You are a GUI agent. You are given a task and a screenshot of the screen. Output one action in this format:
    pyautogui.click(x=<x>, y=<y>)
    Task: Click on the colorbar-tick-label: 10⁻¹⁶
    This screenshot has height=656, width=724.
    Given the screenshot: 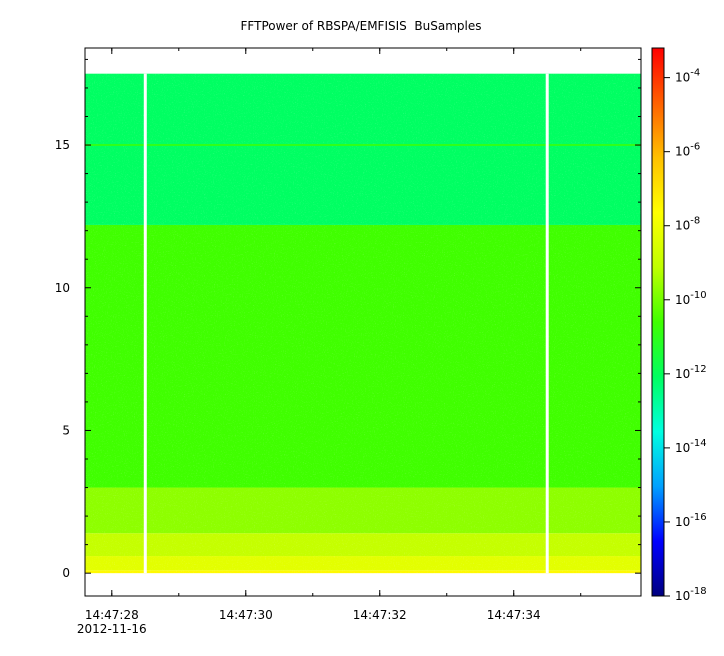 What is the action you would take?
    pyautogui.click(x=691, y=520)
    